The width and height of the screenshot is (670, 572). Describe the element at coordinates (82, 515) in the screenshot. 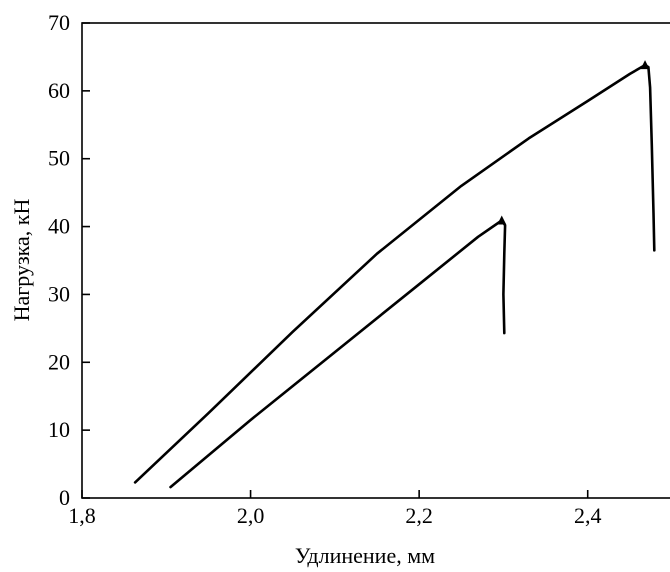

I see `x-tick-label-0: 1,8` at that location.